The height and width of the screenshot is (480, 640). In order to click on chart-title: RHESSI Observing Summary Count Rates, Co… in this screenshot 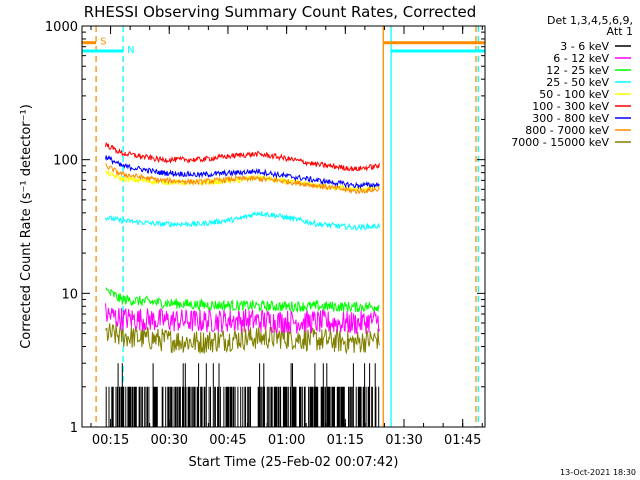, I will do `click(280, 12)`.